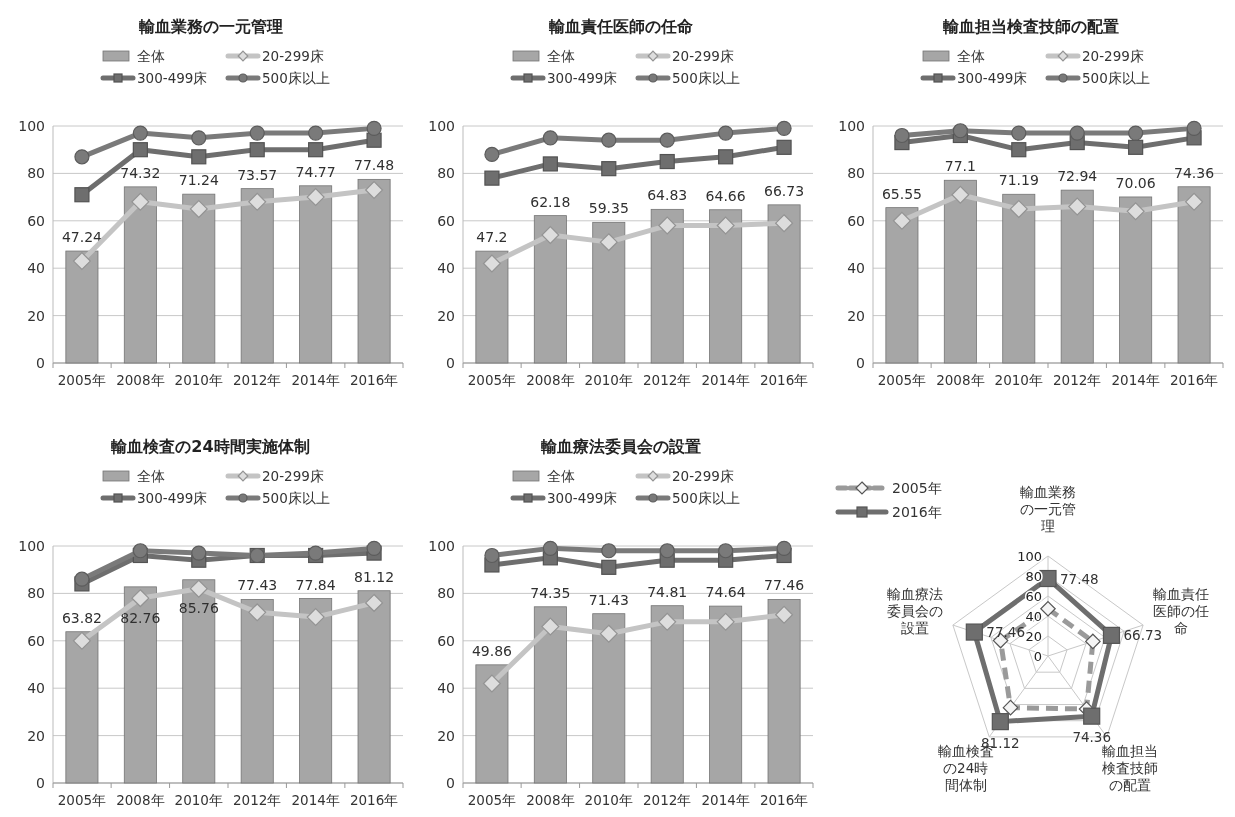  I want to click on chart-title: 輸血検査の24時間実施体制, so click(210, 446).